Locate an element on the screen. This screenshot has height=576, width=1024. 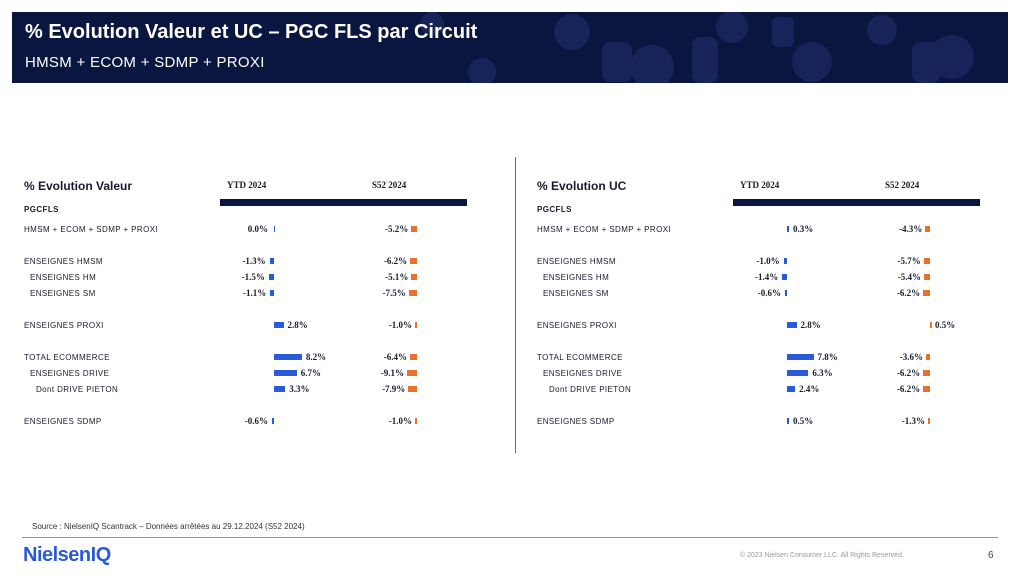
s52-value-label: -7.5% is located at coordinates (394, 293).